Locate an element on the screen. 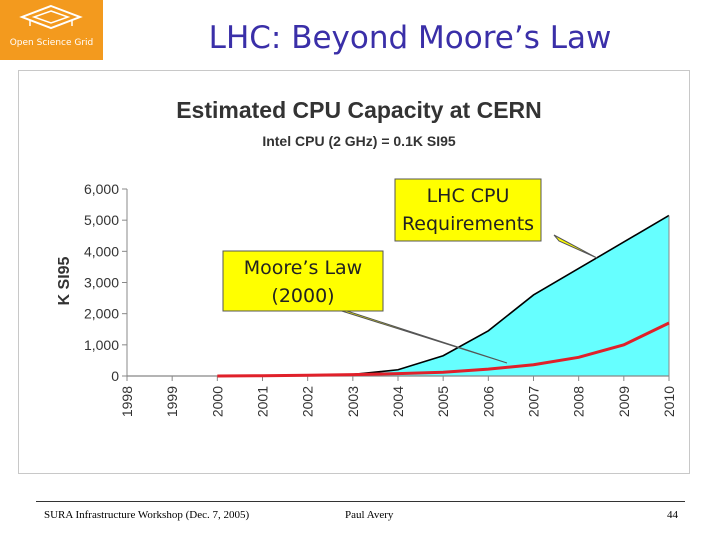  lhc-requirements-callout-box is located at coordinates (468, 210).